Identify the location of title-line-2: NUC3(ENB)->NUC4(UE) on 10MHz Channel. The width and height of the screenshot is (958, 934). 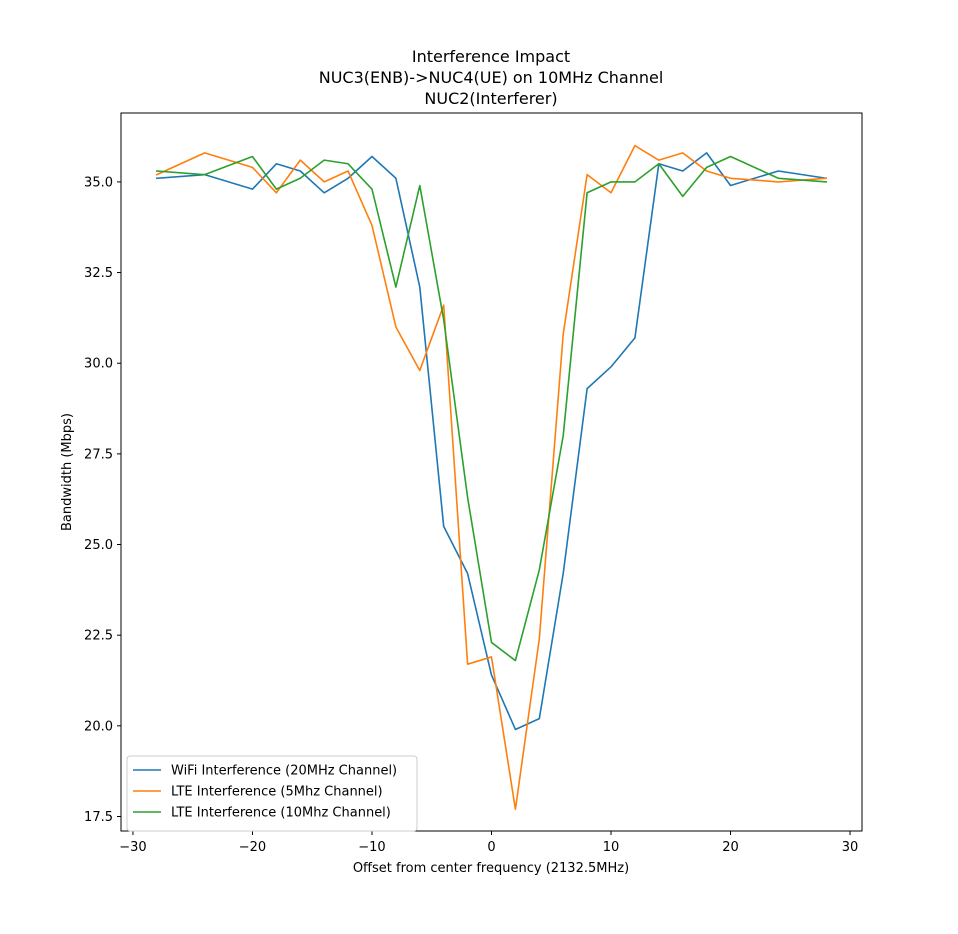
(491, 77).